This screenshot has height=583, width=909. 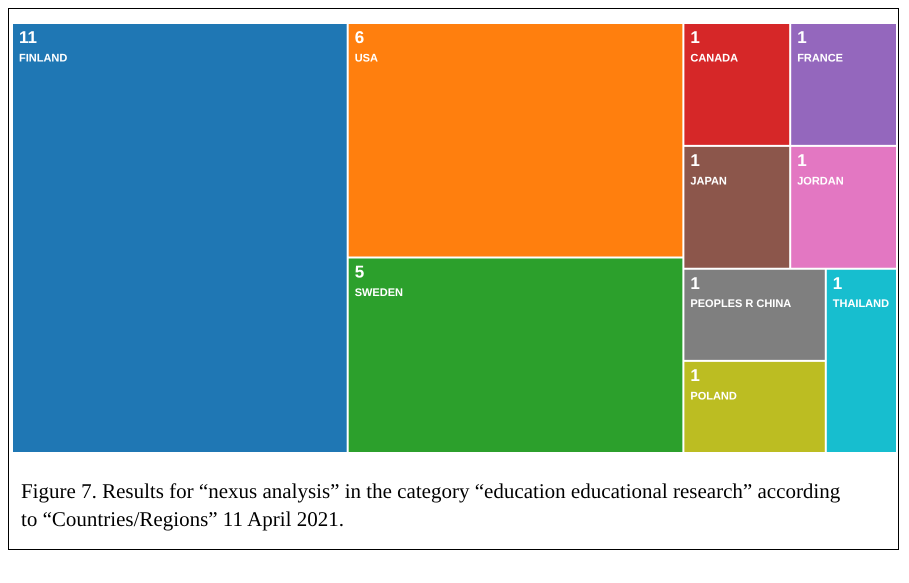 What do you see at coordinates (28, 38) in the screenshot?
I see `data-label: 11` at bounding box center [28, 38].